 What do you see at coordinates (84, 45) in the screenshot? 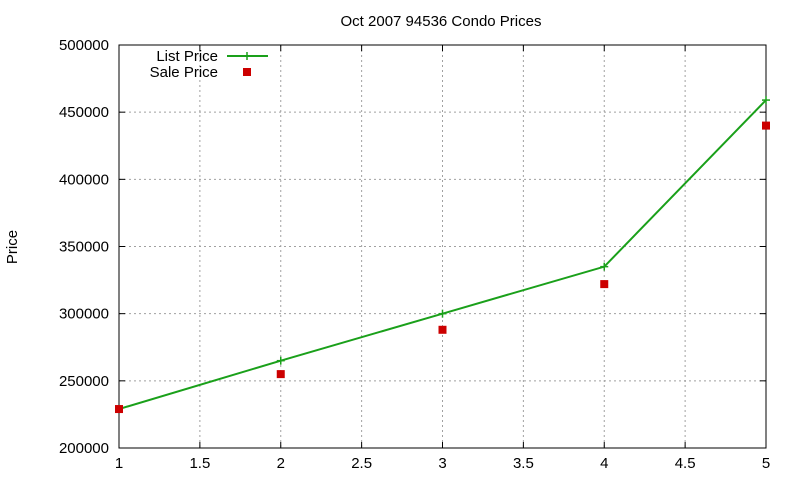
I see `y-tick-label: 500000` at bounding box center [84, 45].